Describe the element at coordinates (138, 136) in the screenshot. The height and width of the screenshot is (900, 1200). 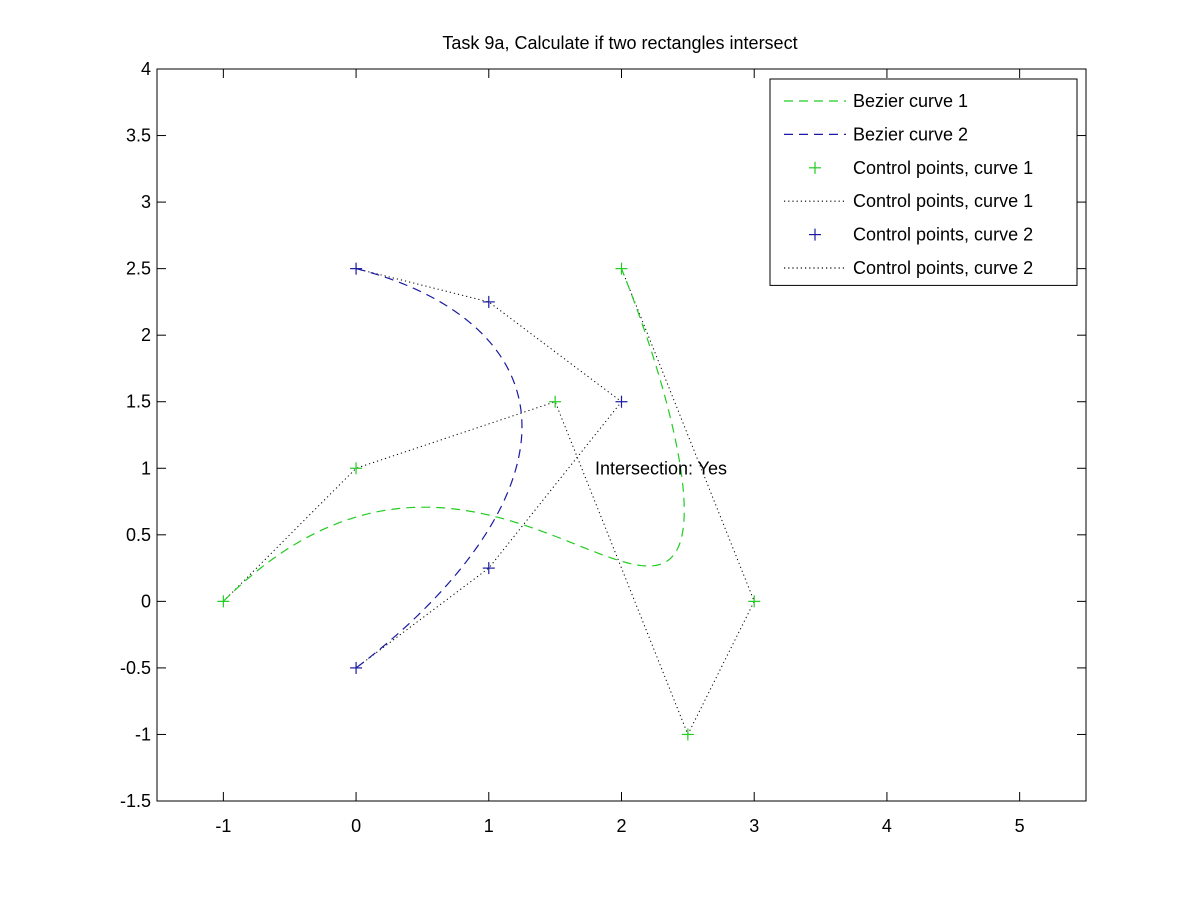
I see `y-tick-label: 3.5` at that location.